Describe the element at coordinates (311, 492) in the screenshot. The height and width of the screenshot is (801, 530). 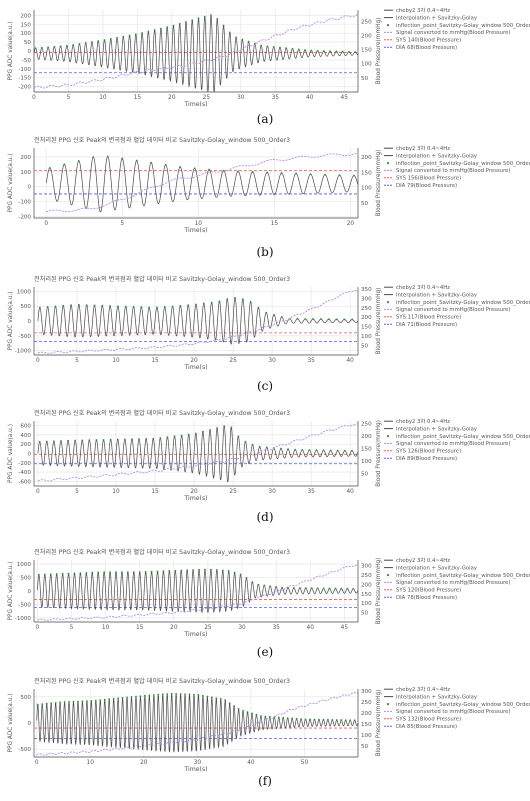
I see `x-tick-label: 35` at that location.